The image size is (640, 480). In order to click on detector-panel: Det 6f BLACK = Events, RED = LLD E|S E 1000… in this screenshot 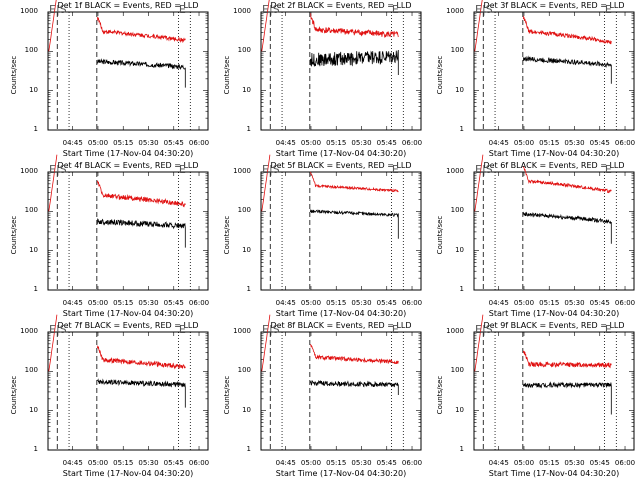, I will do `click(532, 237)`.